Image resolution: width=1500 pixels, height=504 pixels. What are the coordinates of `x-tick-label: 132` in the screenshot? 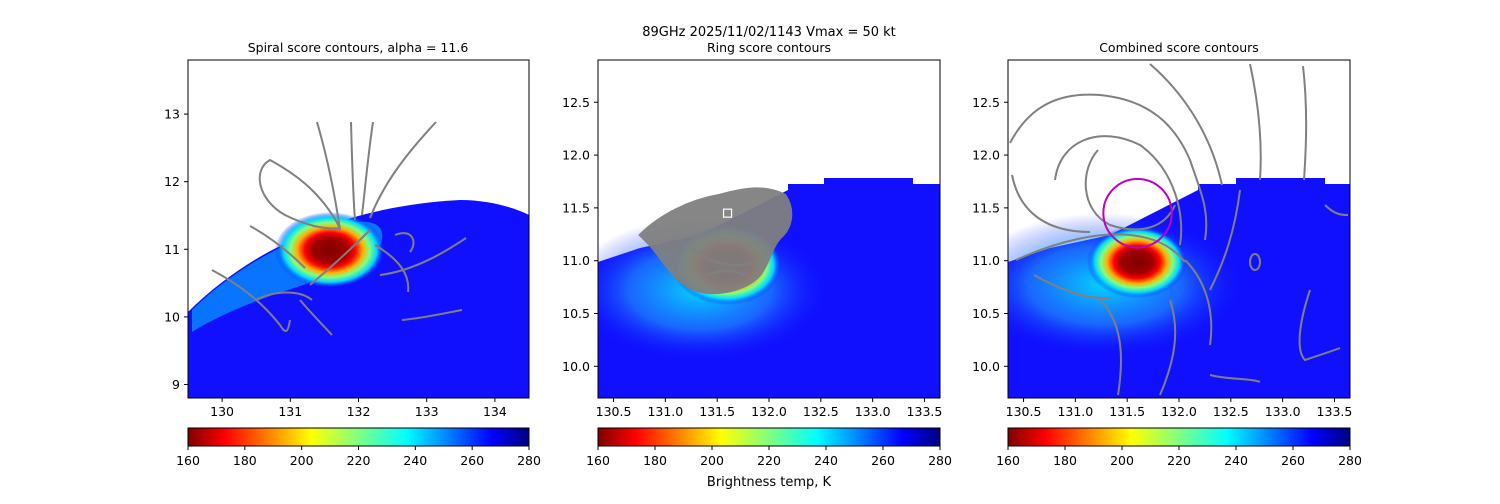 It's located at (359, 411).